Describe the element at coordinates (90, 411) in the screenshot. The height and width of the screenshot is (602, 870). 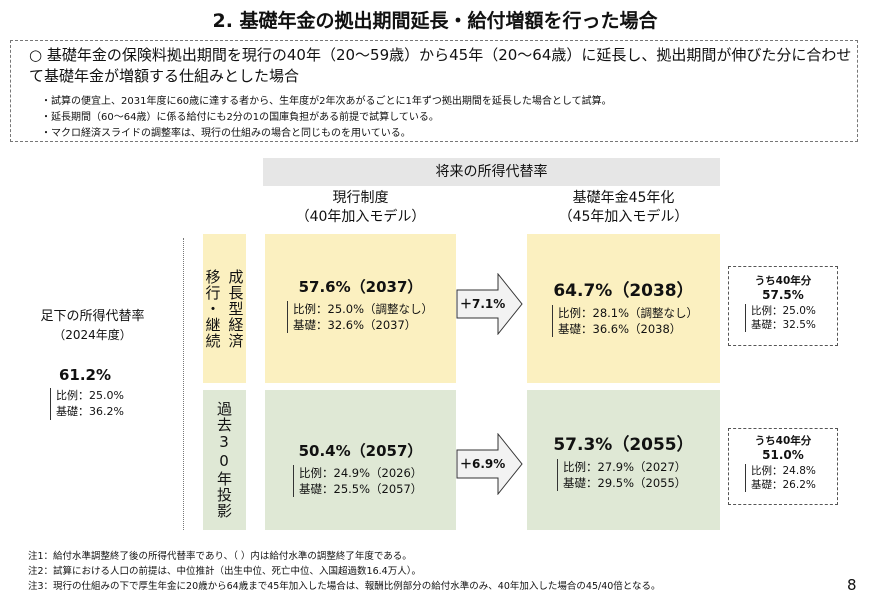
I see `kiso: 基礎：36.2%` at that location.